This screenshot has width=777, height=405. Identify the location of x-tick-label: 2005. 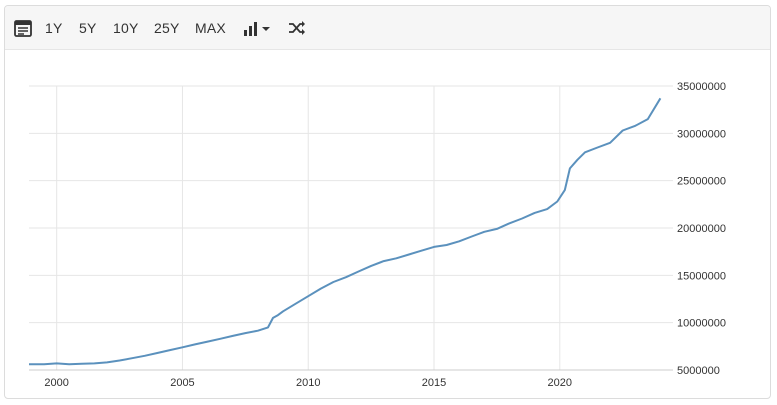
(182, 383).